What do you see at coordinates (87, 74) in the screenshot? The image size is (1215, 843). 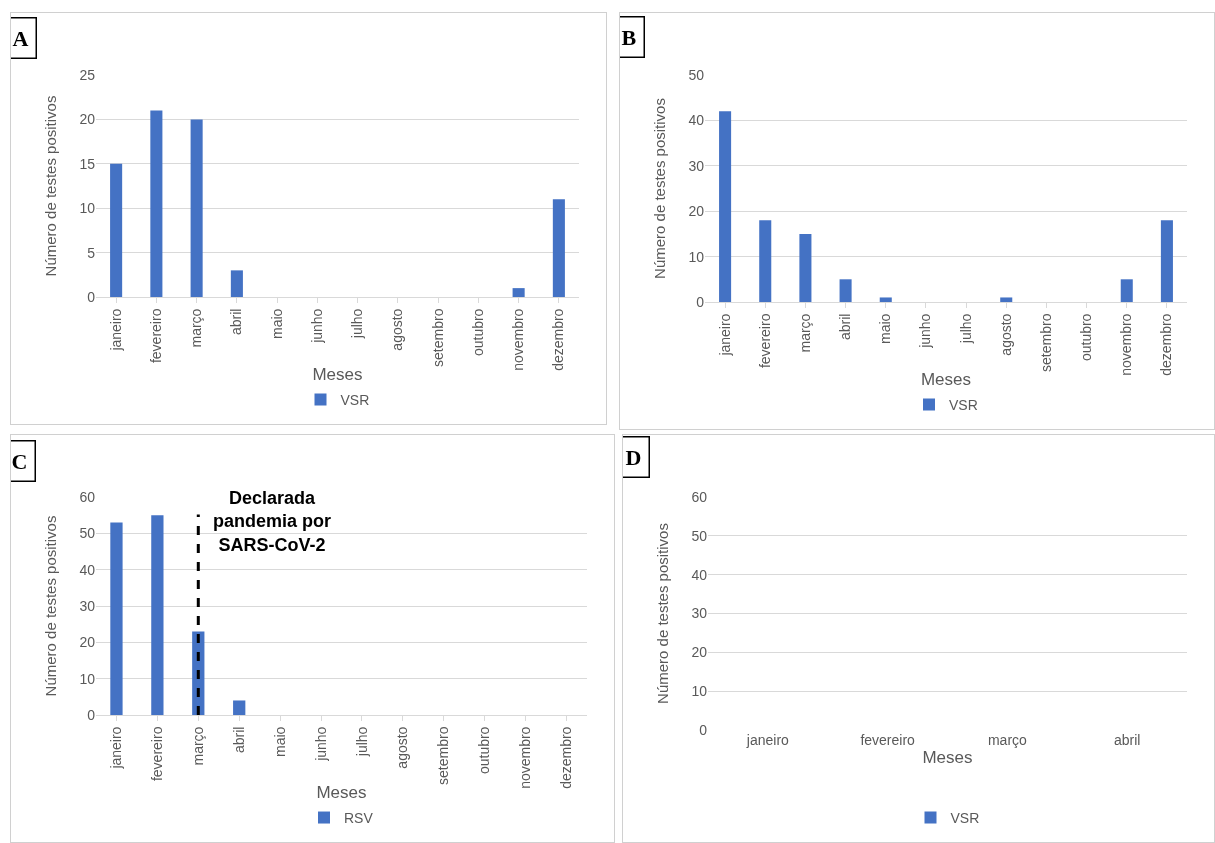 I see `y-tick-label: 25` at bounding box center [87, 74].